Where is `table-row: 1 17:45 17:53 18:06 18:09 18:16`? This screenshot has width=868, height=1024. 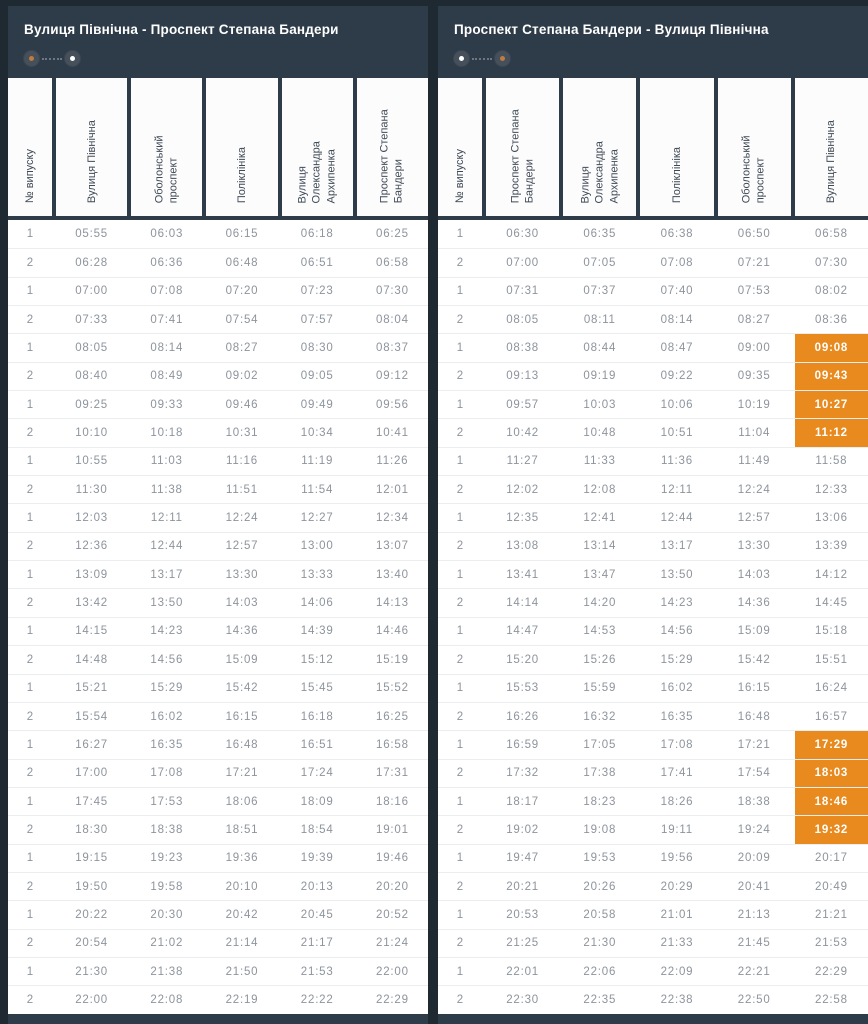
table-row: 1 17:45 17:53 18:06 18:09 18:16 is located at coordinates (218, 800).